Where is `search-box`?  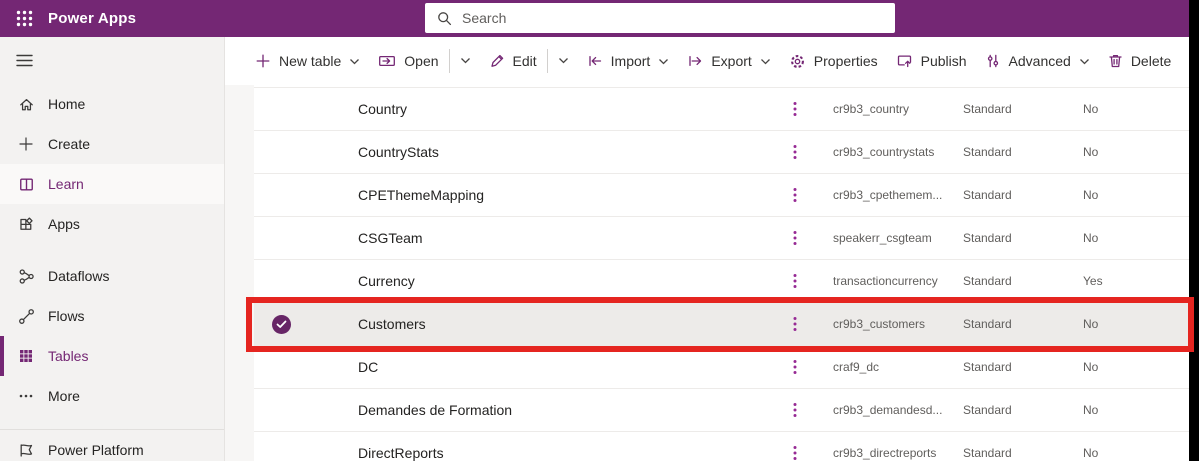
search-box is located at coordinates (660, 18).